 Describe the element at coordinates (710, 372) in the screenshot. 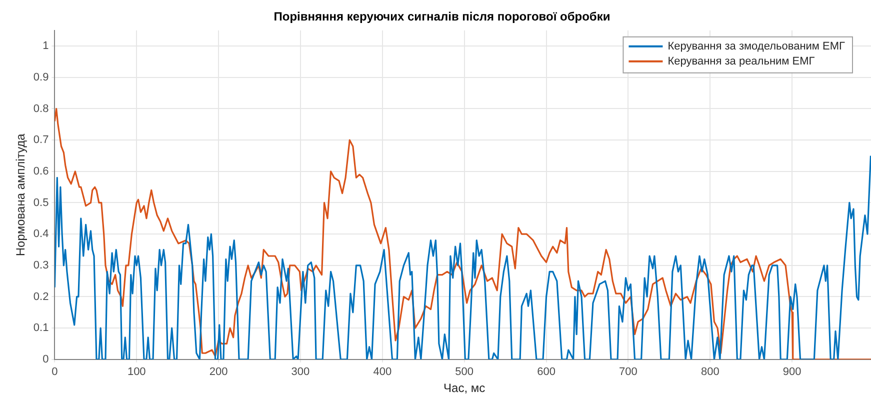

I see `x-tick-label: 800` at that location.